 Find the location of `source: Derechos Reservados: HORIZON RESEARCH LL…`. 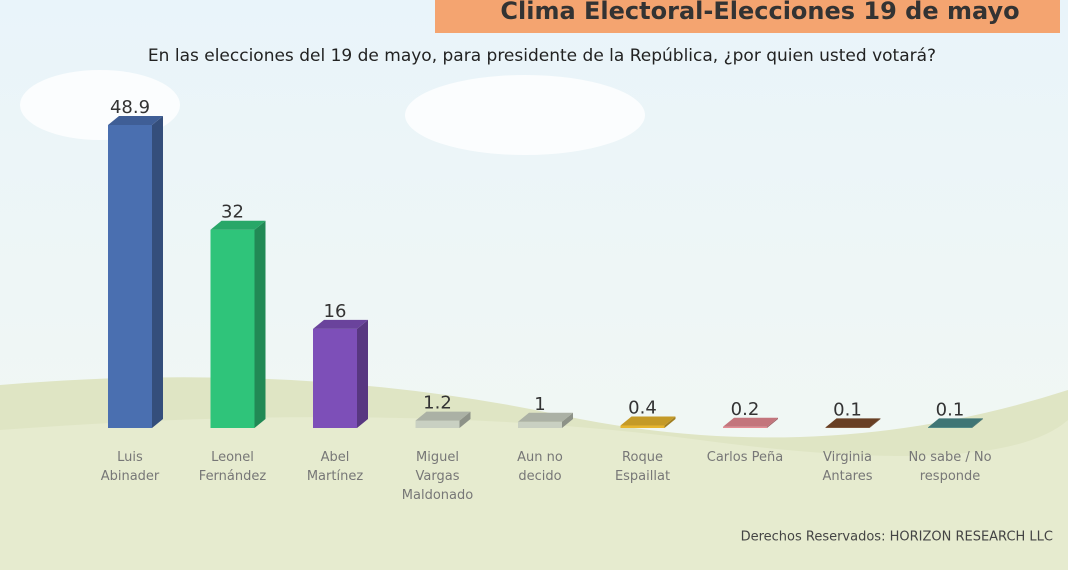

source: Derechos Reservados: HORIZON RESEARCH LL… is located at coordinates (897, 537).